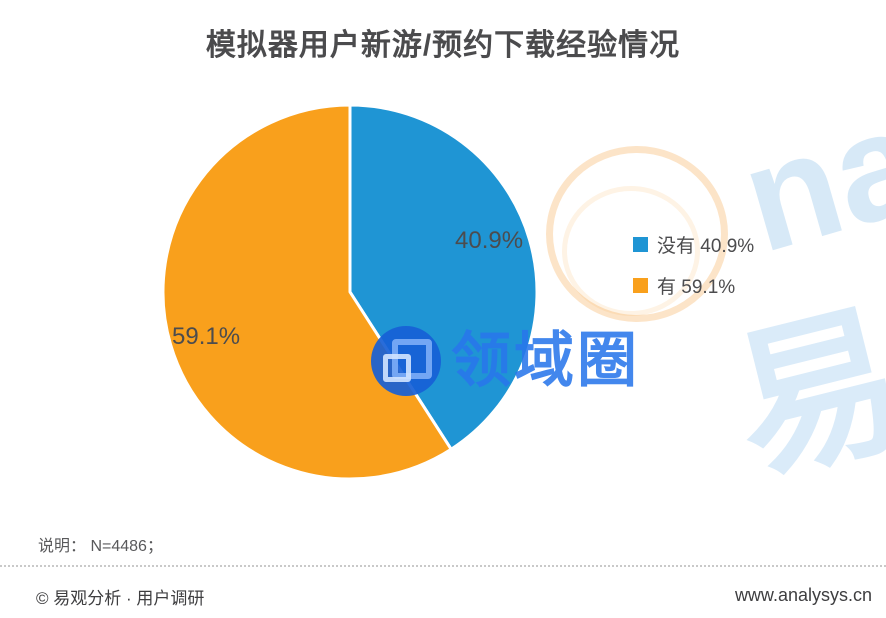 Image resolution: width=886 pixels, height=618 pixels. What do you see at coordinates (706, 246) in the screenshot?
I see `legend-label-no: 没有 40.9%` at bounding box center [706, 246].